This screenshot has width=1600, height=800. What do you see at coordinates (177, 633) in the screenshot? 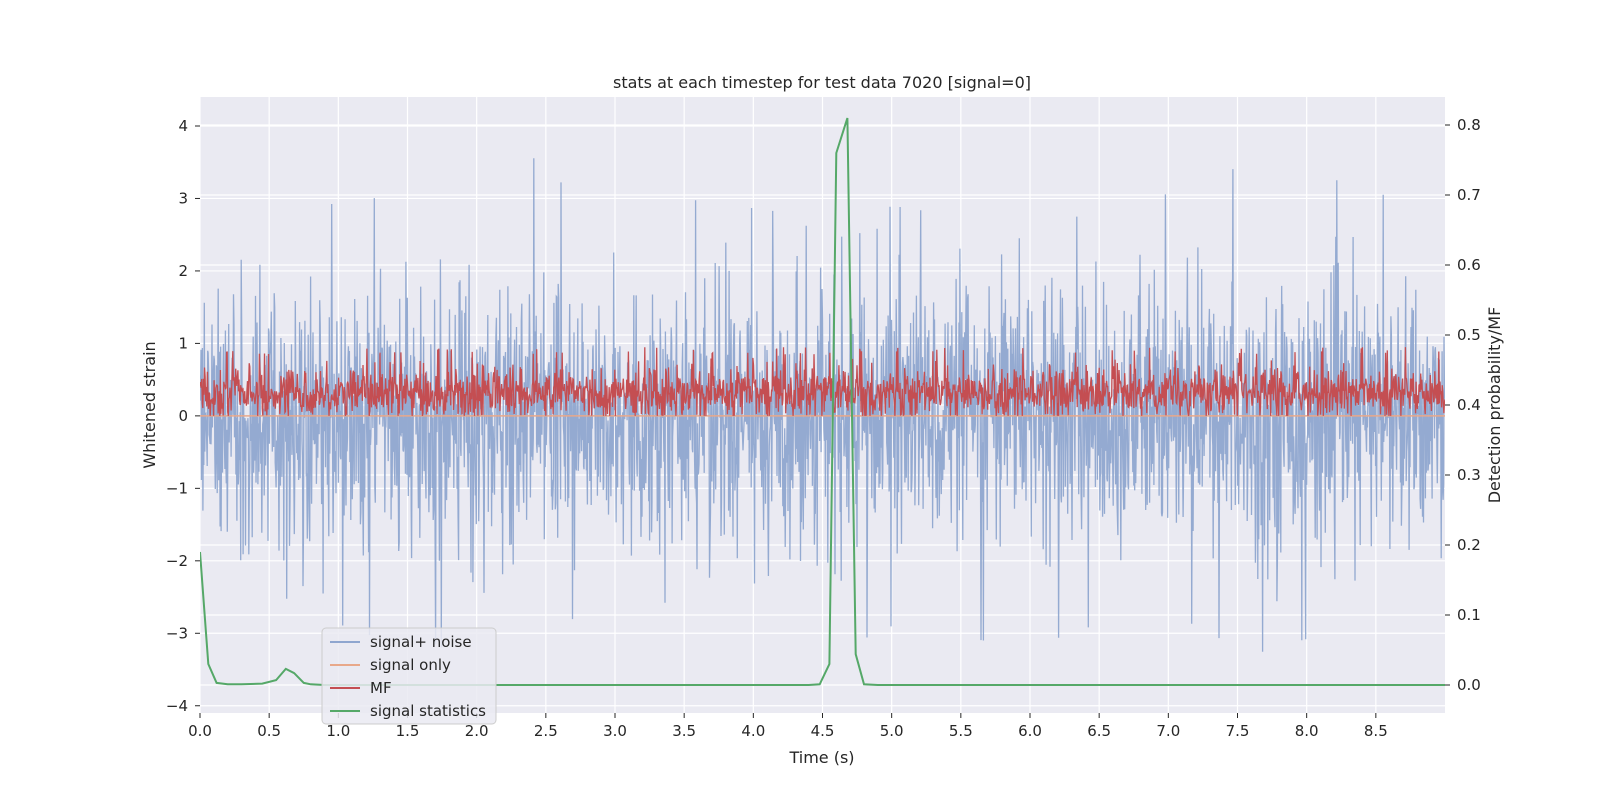
I see `y-tick-label: −3` at bounding box center [177, 633].